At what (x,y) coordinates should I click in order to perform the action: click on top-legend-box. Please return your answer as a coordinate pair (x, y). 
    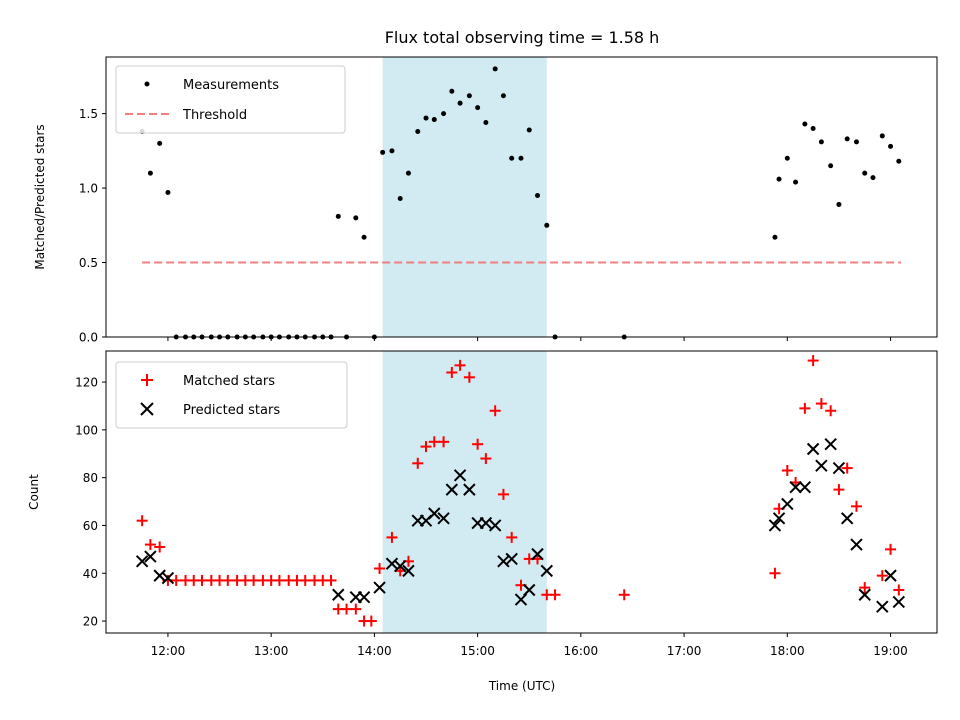
    Looking at the image, I should click on (230, 99).